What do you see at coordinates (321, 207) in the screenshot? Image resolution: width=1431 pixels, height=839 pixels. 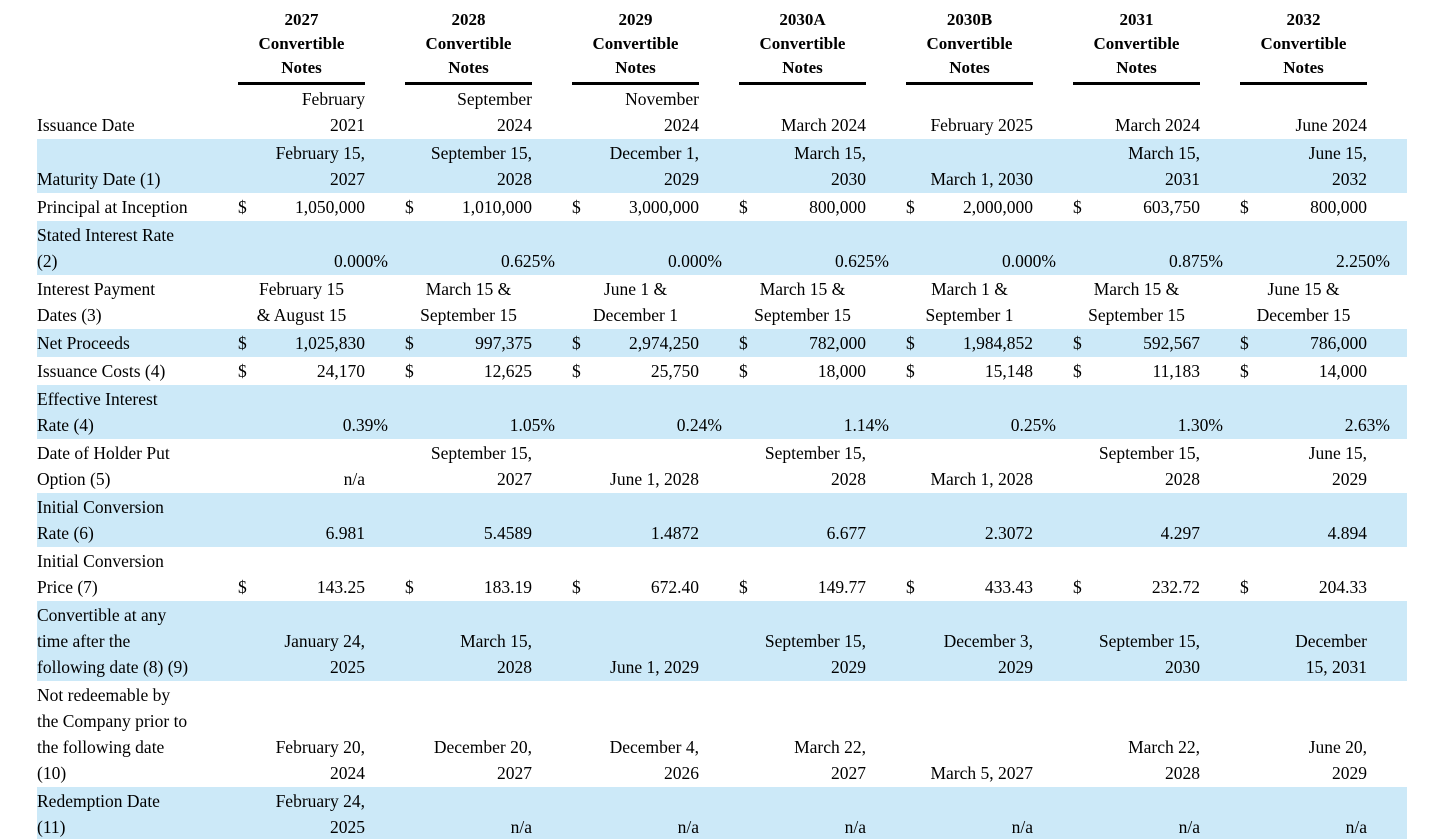 I see `money-cell: $1,050,000` at bounding box center [321, 207].